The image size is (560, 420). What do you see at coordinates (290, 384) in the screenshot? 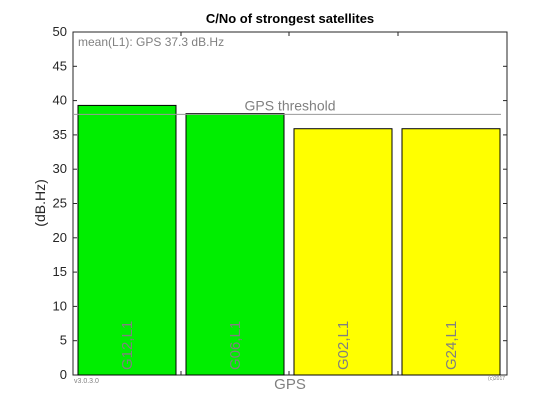
I see `x-axis-label: GPS` at bounding box center [290, 384].